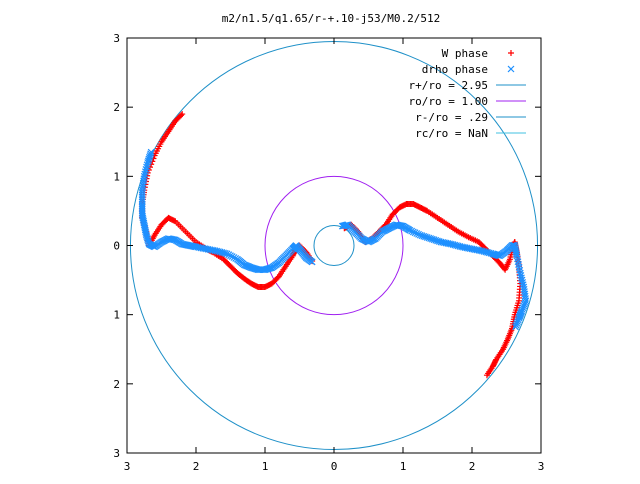  What do you see at coordinates (116, 384) in the screenshot?
I see `y-tick-label-5: 2` at bounding box center [116, 384].